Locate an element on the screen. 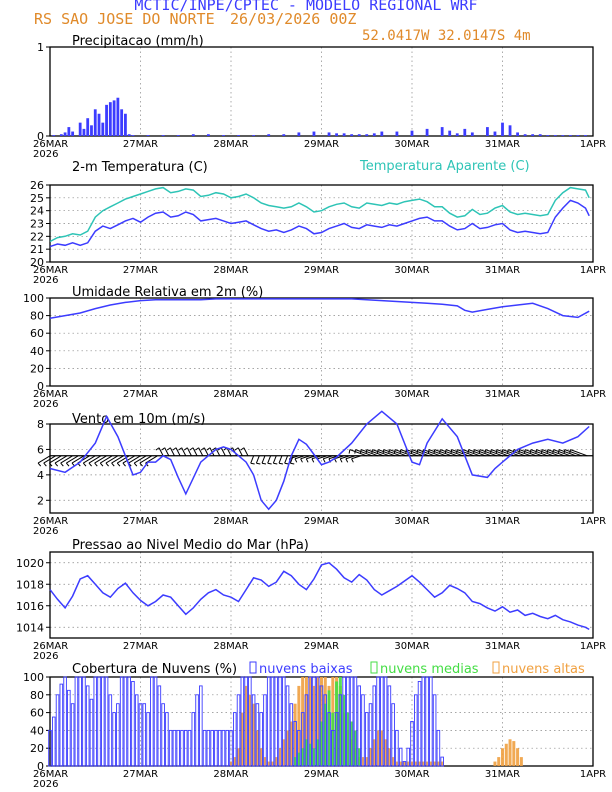  panel-title: 2-m Temperatura (C) is located at coordinates (140, 167).